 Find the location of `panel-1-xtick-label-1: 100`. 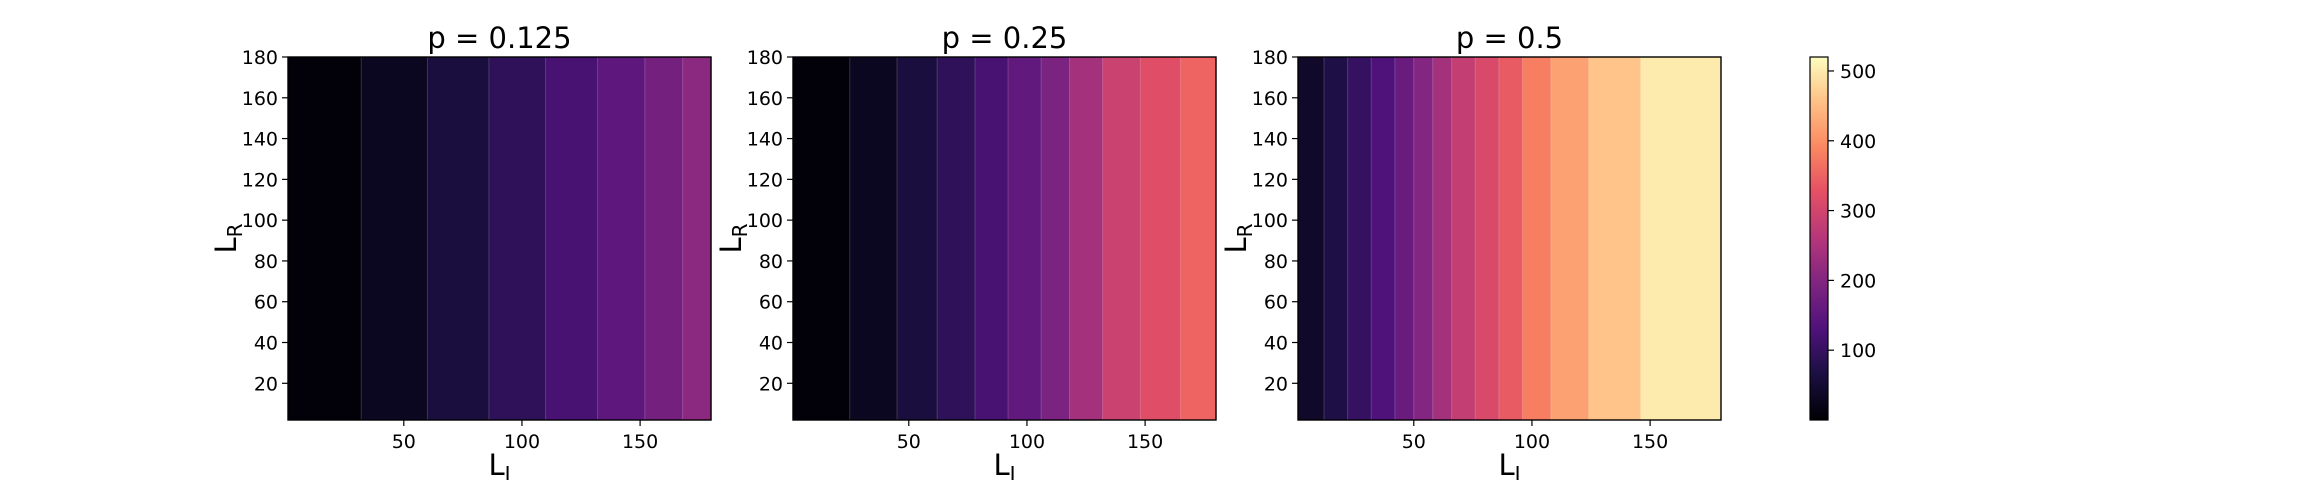

panel-1-xtick-label-1: 100 is located at coordinates (1027, 442).